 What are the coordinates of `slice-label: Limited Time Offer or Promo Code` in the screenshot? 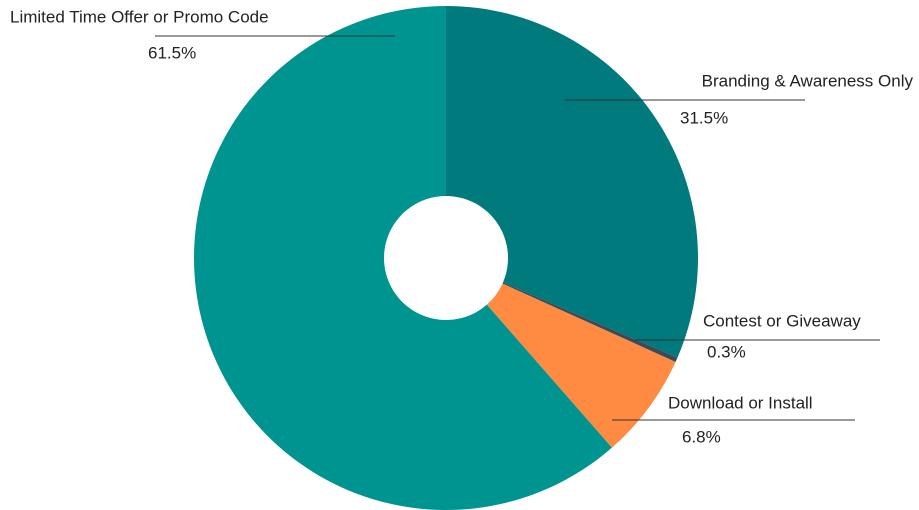 It's located at (139, 16).